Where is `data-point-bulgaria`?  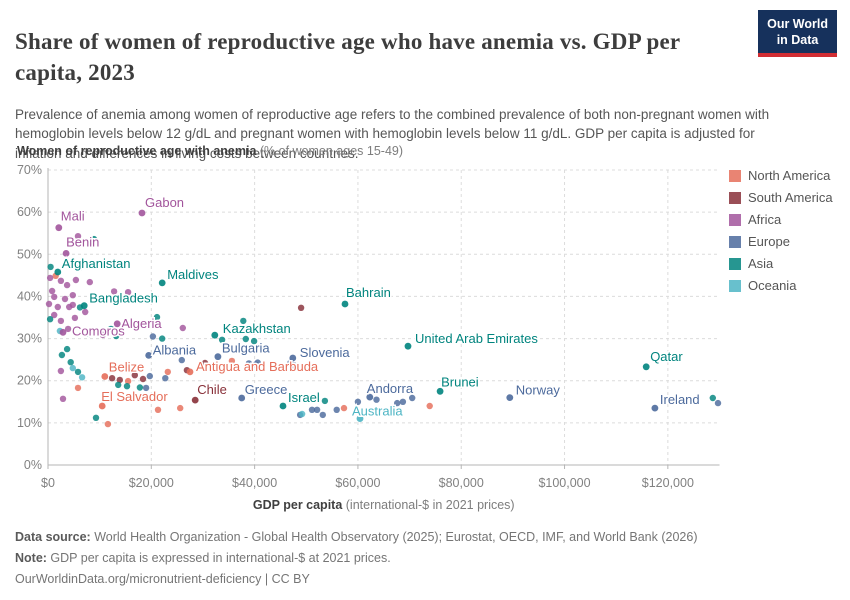
data-point-bulgaria is located at coordinates (218, 357).